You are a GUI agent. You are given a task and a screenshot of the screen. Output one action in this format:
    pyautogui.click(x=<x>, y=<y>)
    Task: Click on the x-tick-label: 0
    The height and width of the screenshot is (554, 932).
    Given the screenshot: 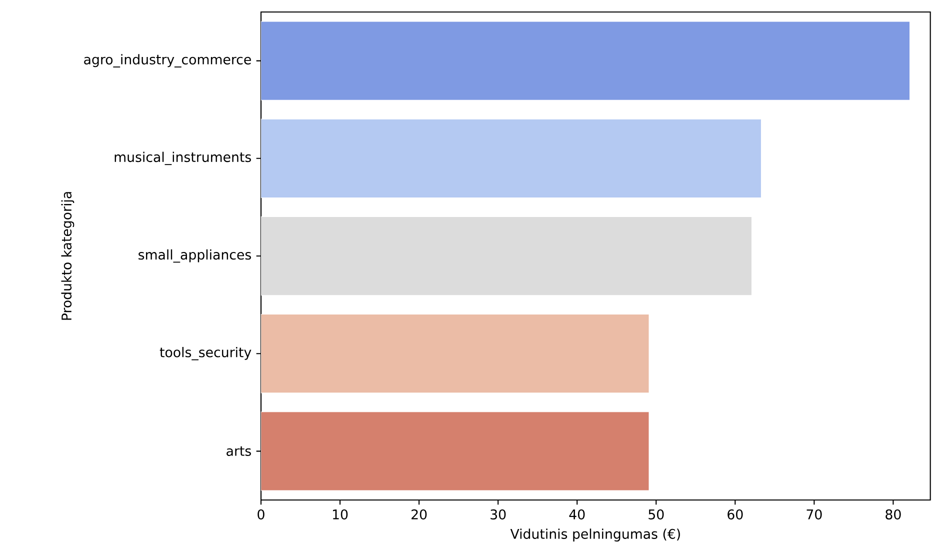 What is the action you would take?
    pyautogui.click(x=261, y=514)
    